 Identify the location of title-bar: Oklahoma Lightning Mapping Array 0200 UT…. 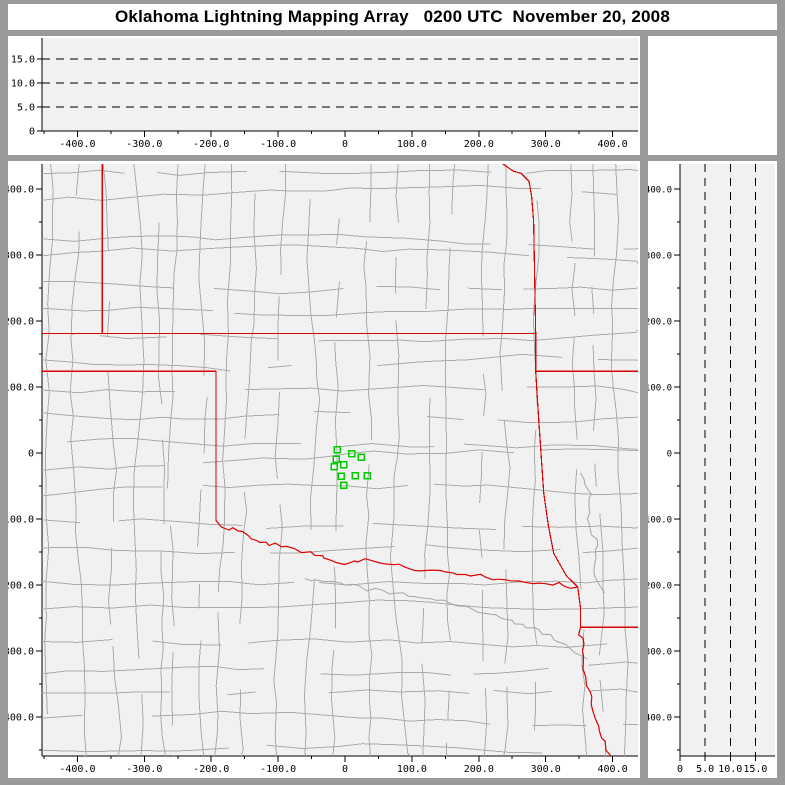
(392, 17).